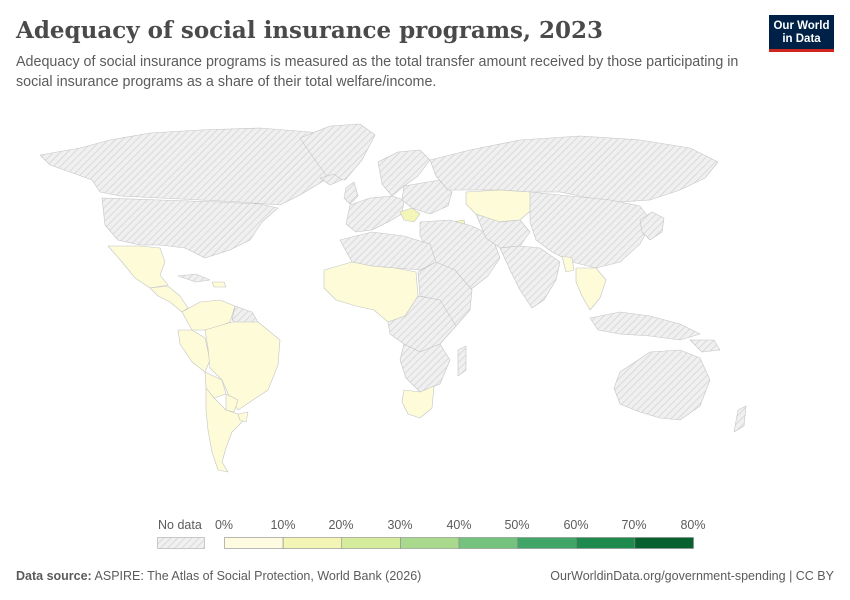  What do you see at coordinates (400, 525) in the screenshot?
I see `legend-tick-30: 30%` at bounding box center [400, 525].